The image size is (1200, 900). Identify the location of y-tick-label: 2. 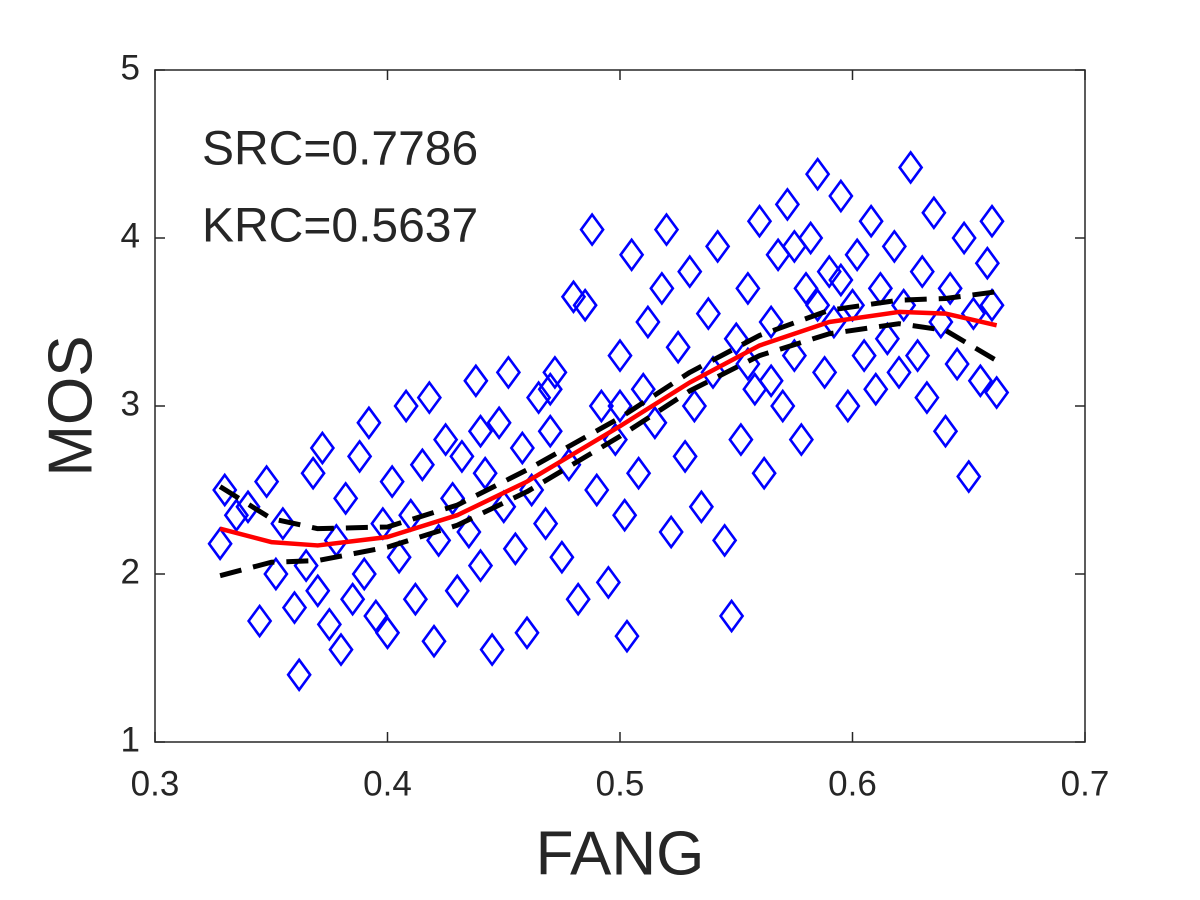
(130, 571).